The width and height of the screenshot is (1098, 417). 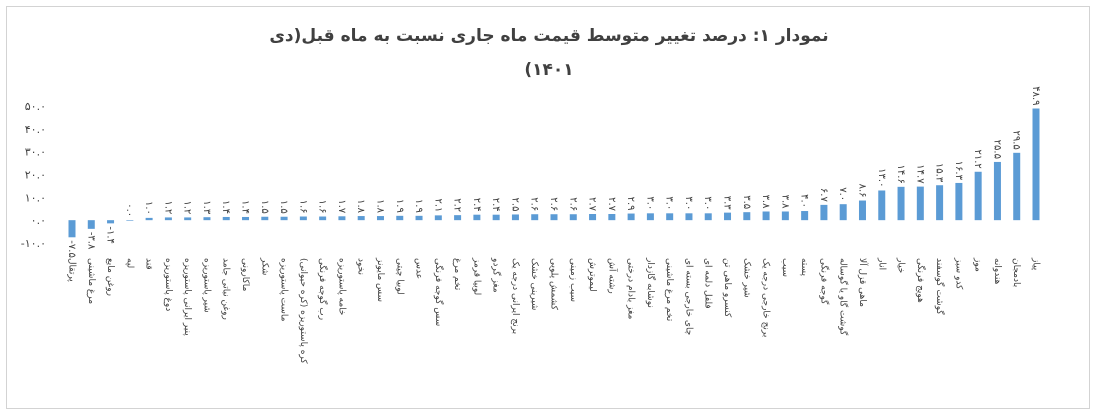 I want to click on data-label: ۱.۲, so click(x=187, y=208).